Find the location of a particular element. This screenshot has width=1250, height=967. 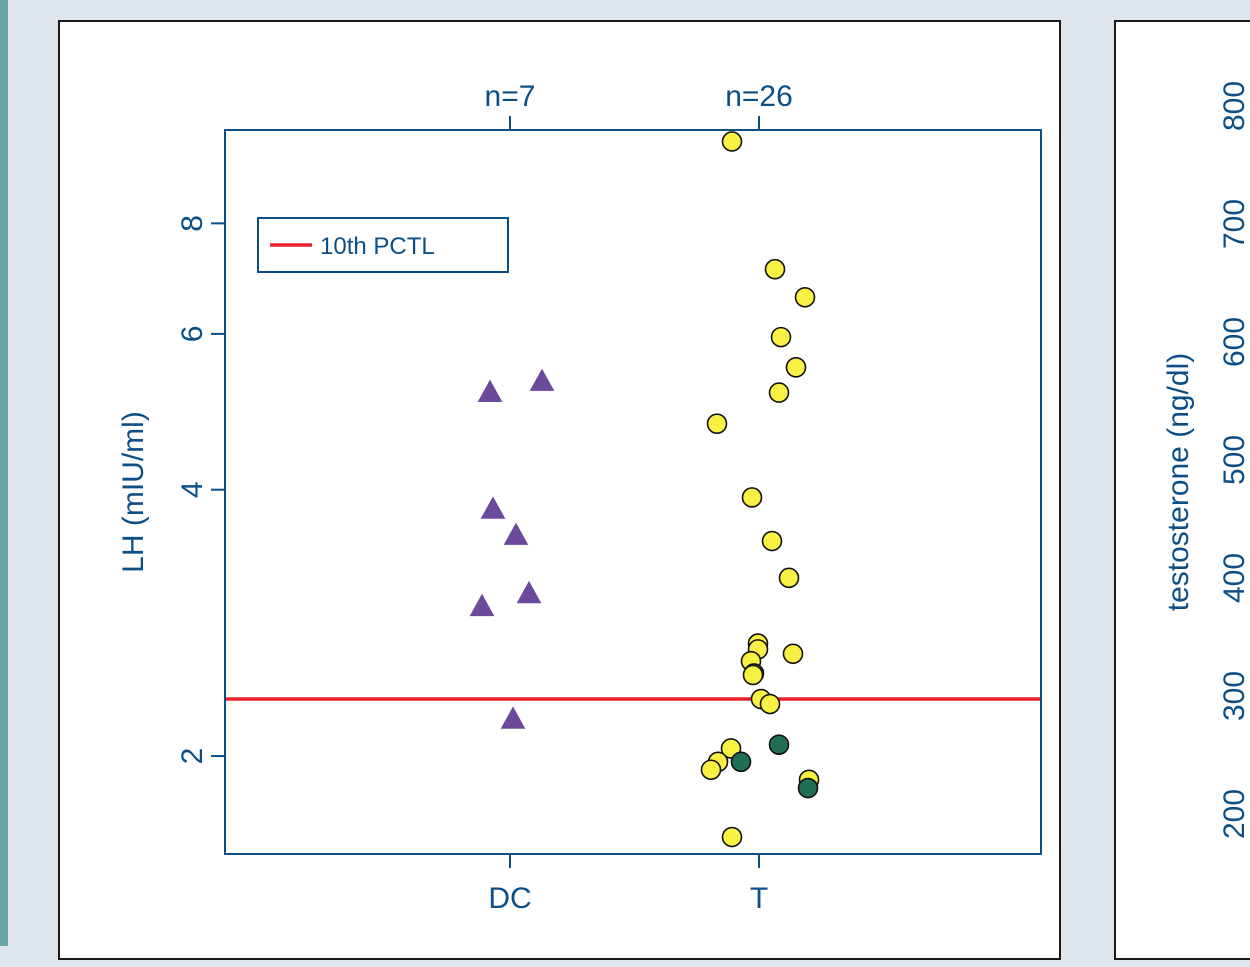

y-tick-label-testosterone: 500 is located at coordinates (1234, 460).